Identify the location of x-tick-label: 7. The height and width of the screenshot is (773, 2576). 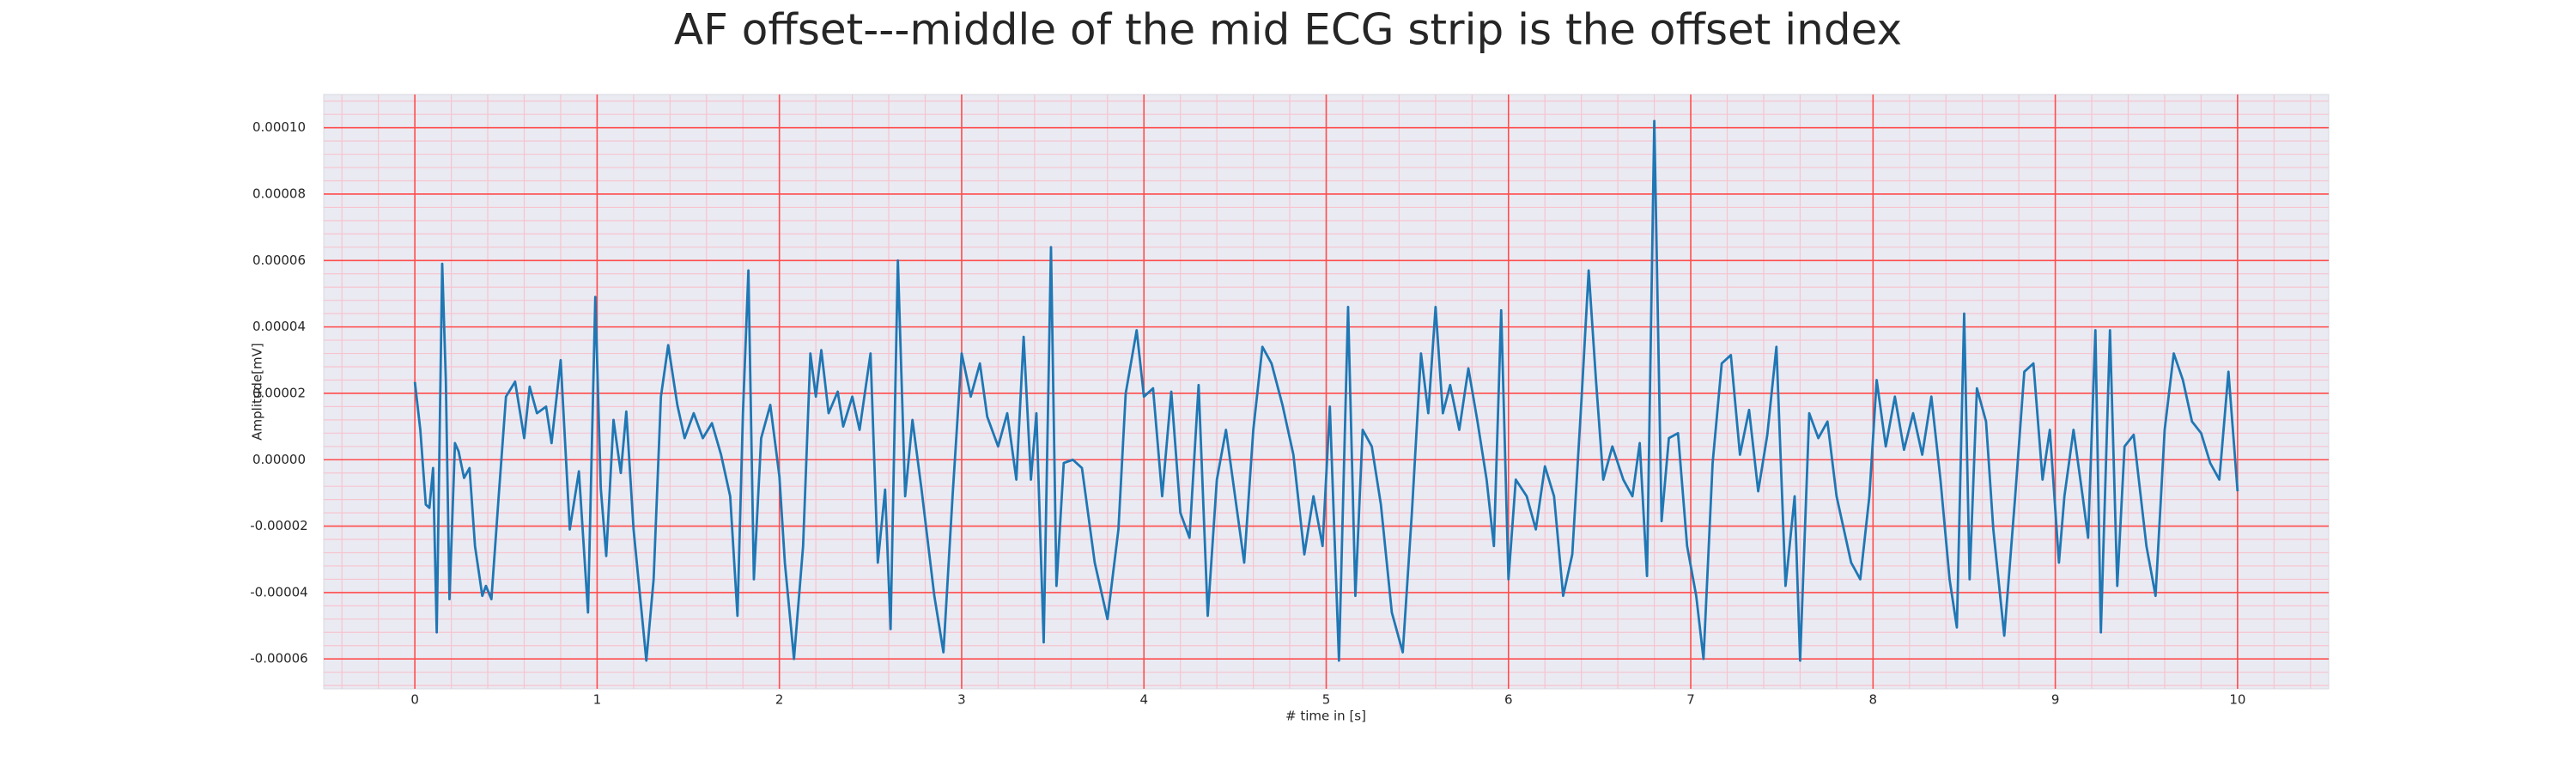
(1690, 700).